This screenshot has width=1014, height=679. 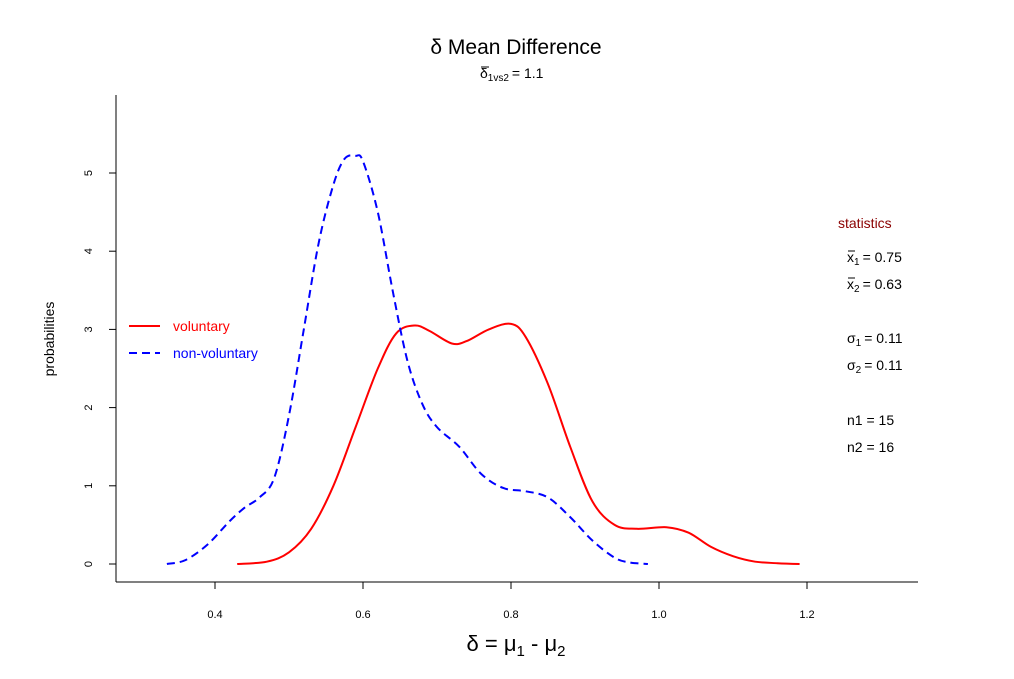 I want to click on y-tick-label: 1, so click(x=89, y=486).